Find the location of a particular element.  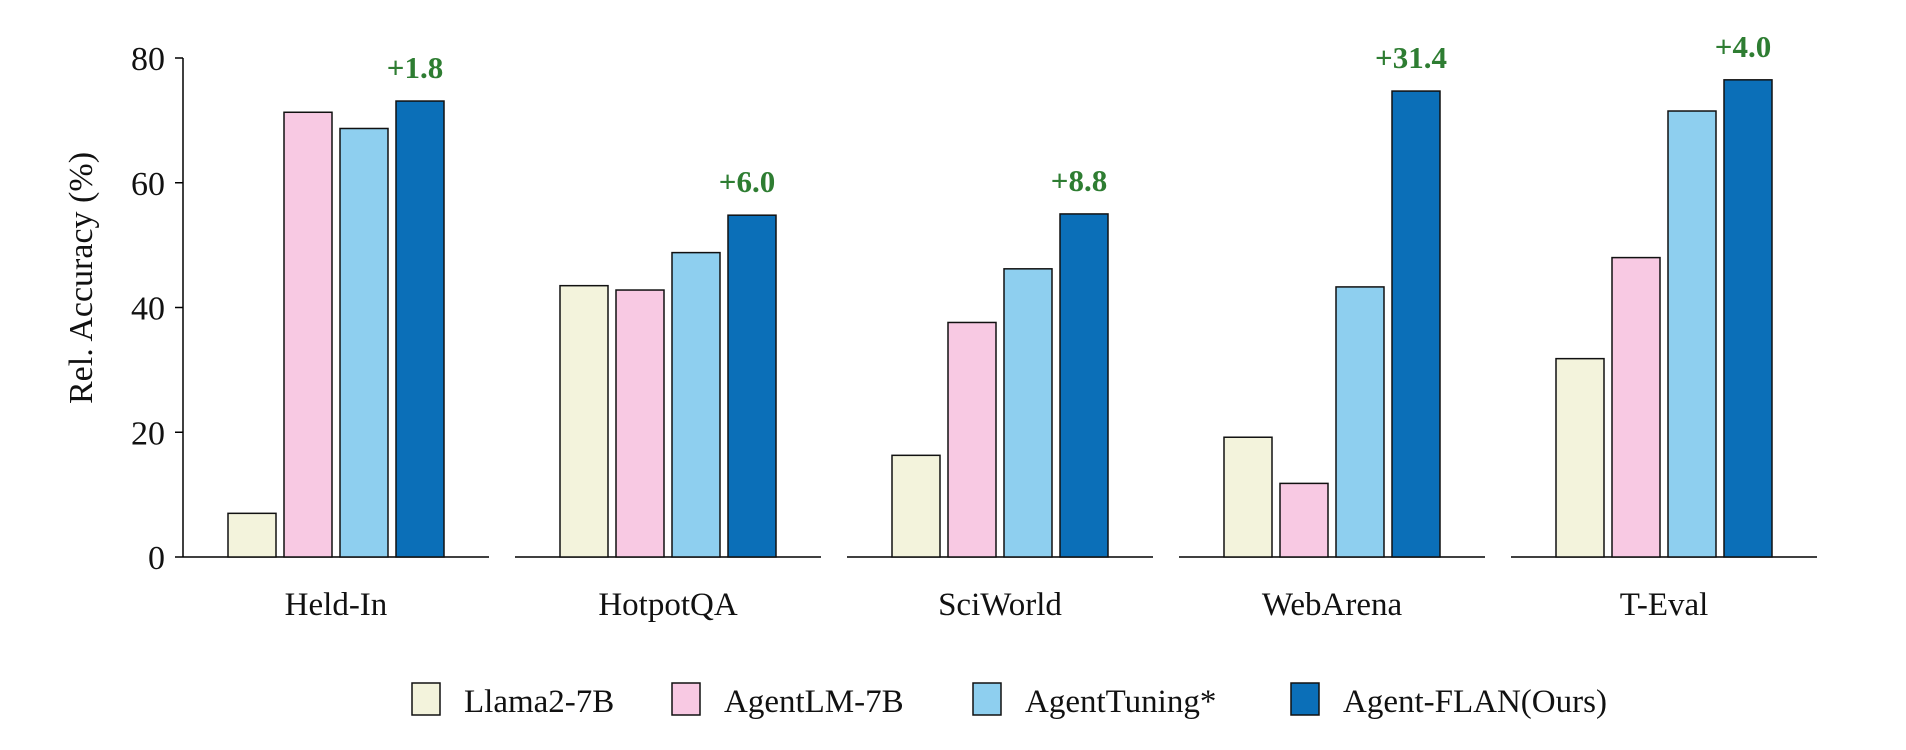

legend-label: Agent-FLAN(Ours) is located at coordinates (1475, 702).